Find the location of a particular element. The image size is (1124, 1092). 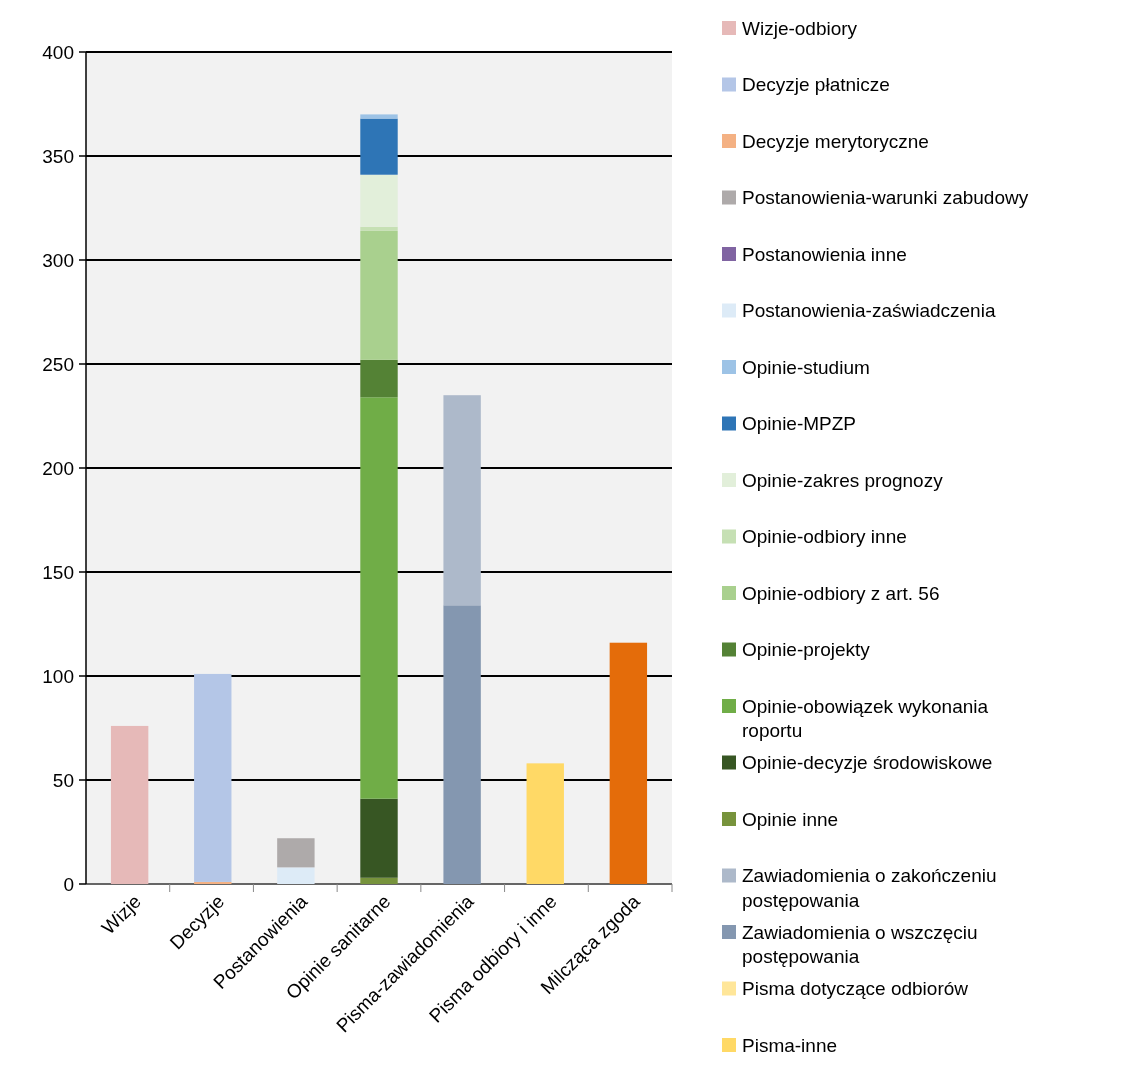

y-tick-label: 250 is located at coordinates (58, 364).